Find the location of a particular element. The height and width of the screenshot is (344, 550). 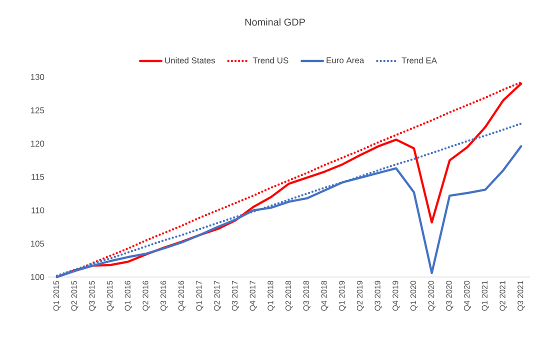

legend-label: Euro Area is located at coordinates (345, 60).